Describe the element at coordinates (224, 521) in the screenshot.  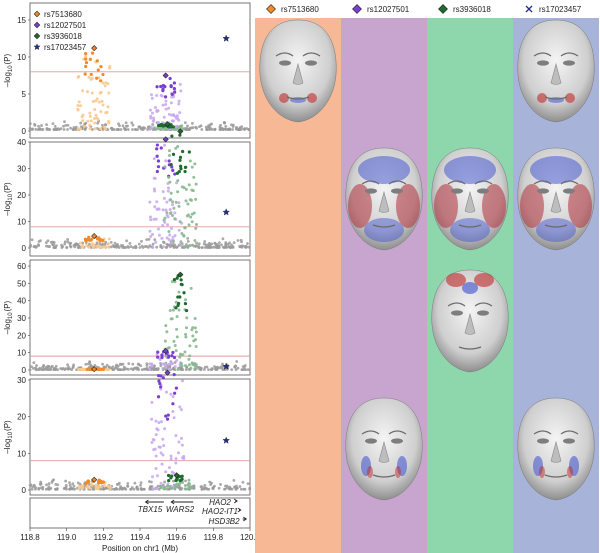
I see `gene-label: HSD3B2` at that location.